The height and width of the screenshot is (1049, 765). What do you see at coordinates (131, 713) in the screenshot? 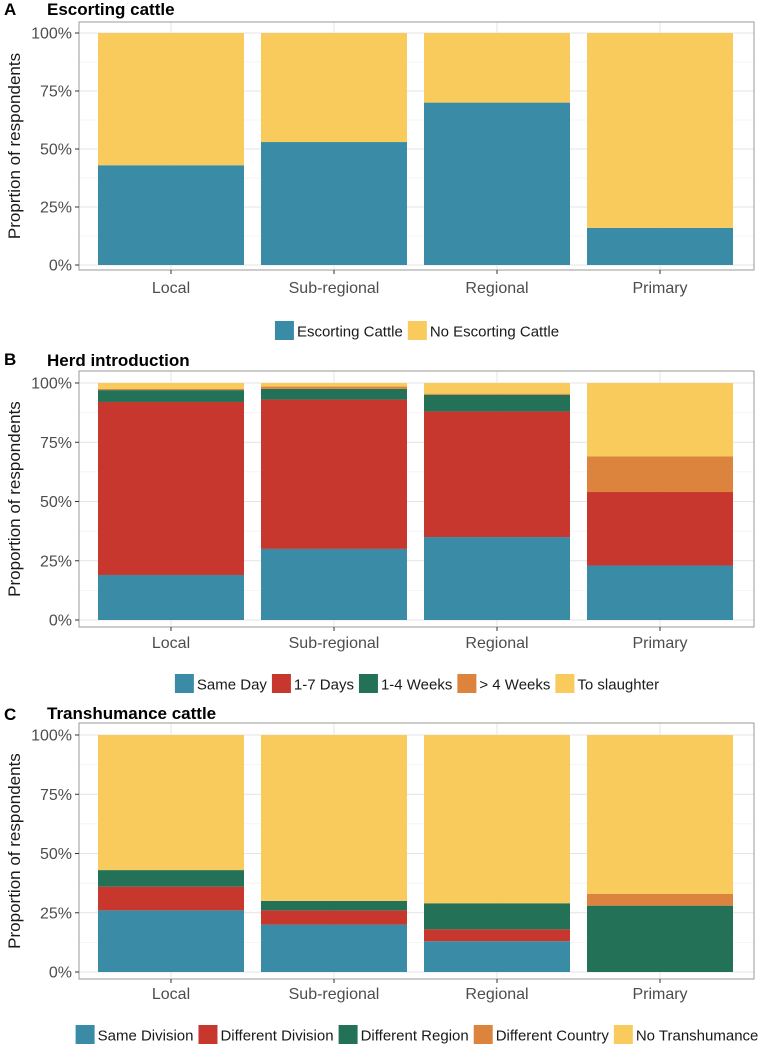
I see `panel-title: Transhumance cattle` at bounding box center [131, 713].